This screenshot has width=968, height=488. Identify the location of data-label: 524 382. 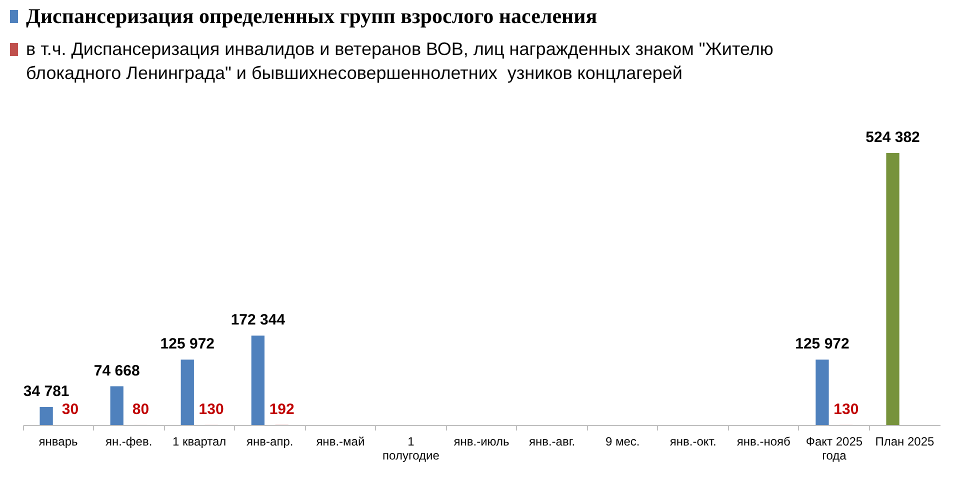
(893, 137).